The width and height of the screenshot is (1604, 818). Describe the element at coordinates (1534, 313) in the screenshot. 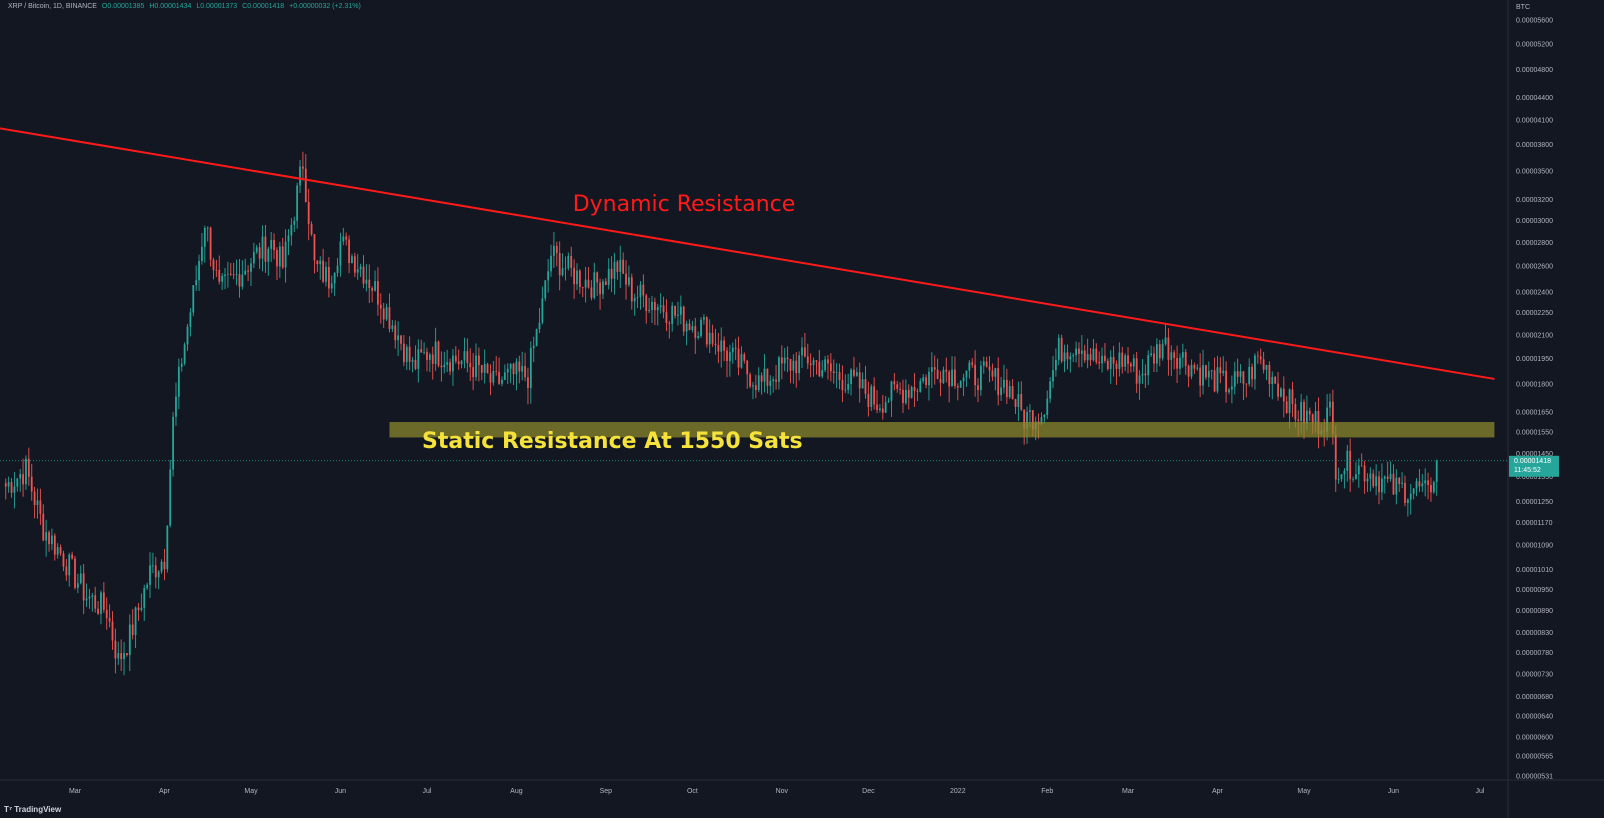

I see `price-tick-label: 0.00002250` at that location.